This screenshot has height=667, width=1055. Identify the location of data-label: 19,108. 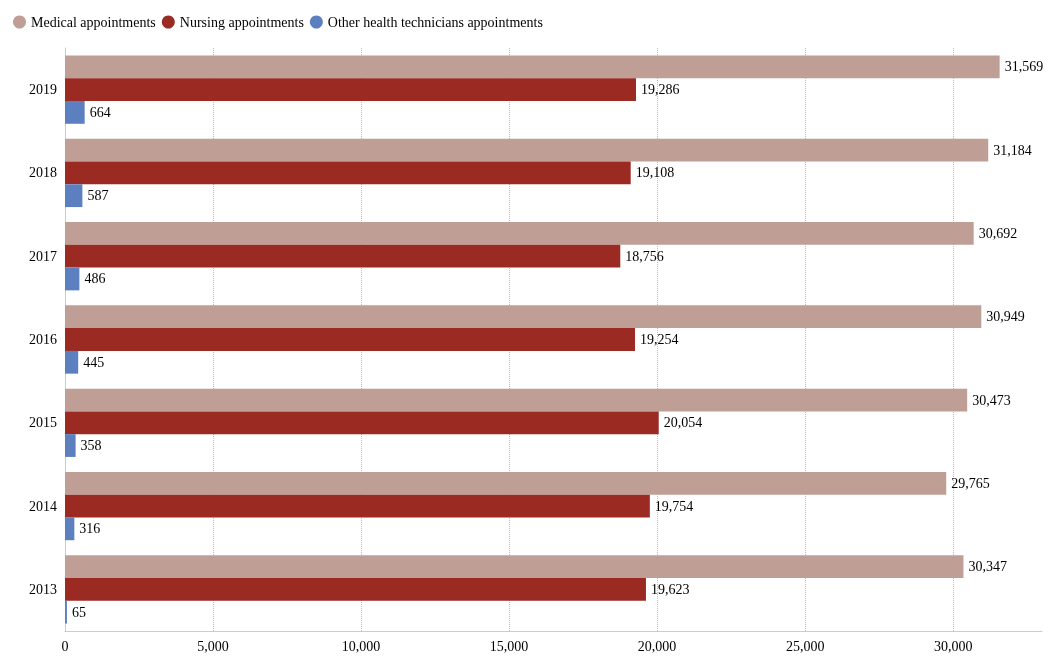
(655, 173).